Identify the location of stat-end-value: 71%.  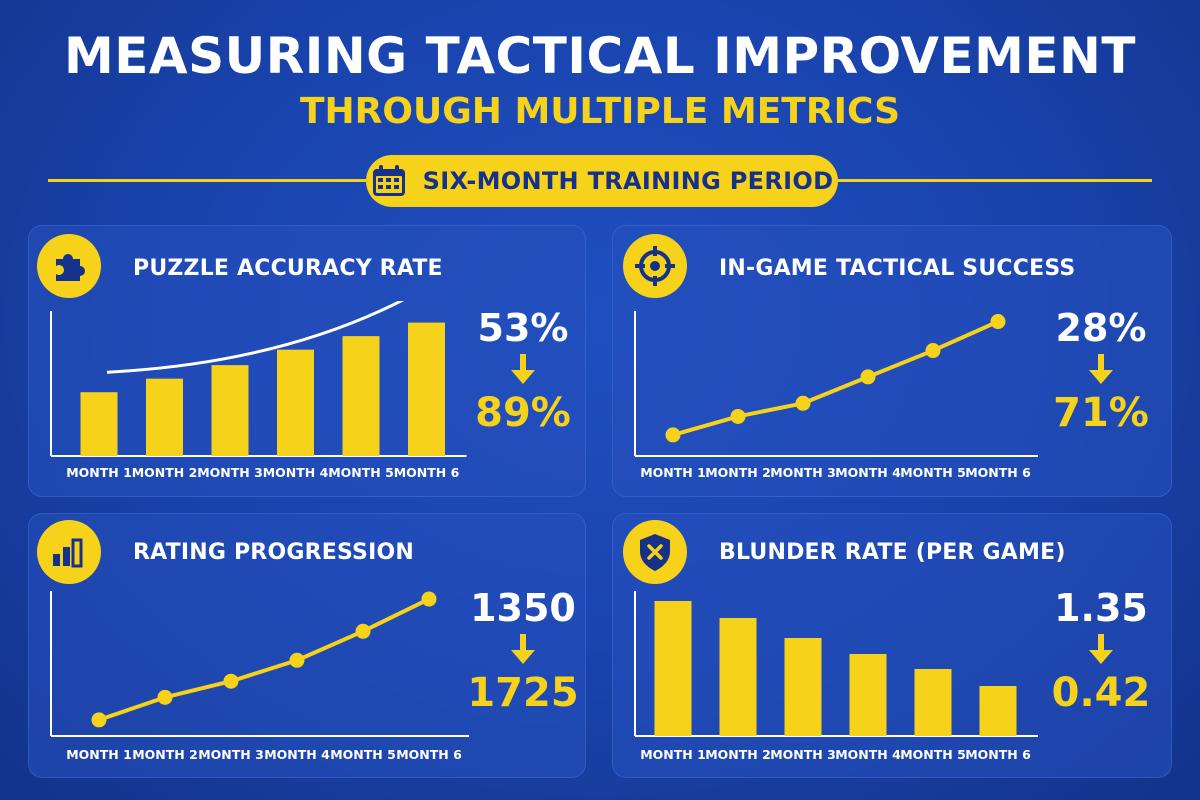
(1101, 413).